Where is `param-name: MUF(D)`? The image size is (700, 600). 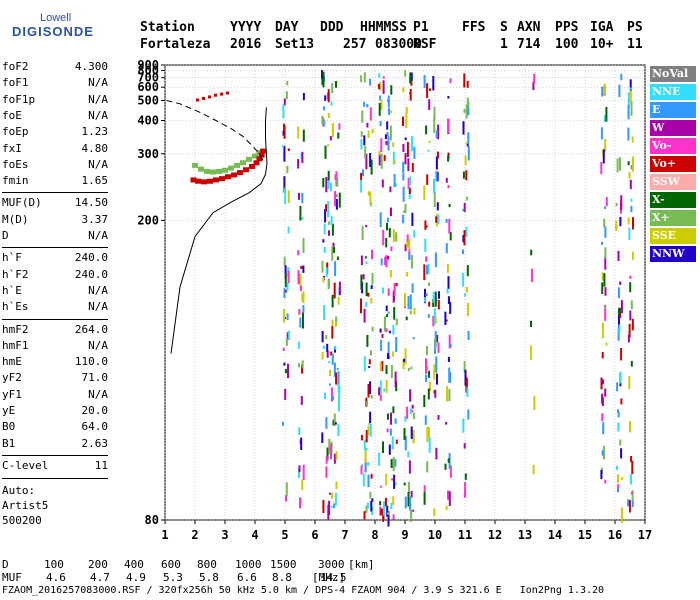 param-name: MUF(D) is located at coordinates (22, 203).